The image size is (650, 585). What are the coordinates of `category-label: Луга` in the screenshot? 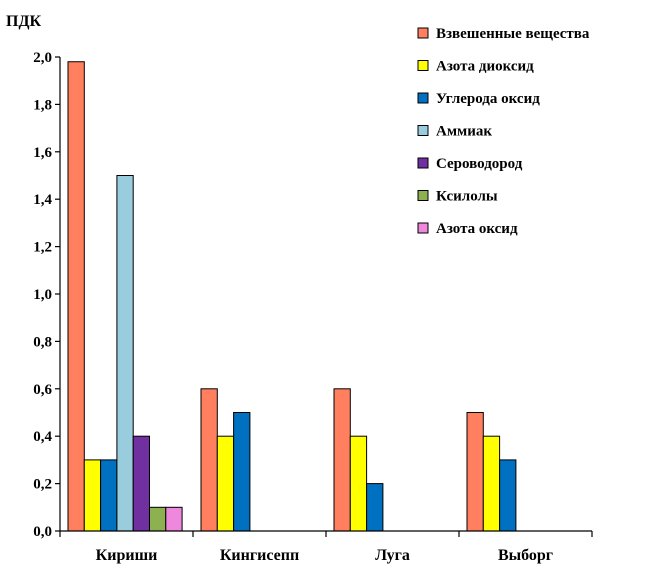 It's located at (392, 555).